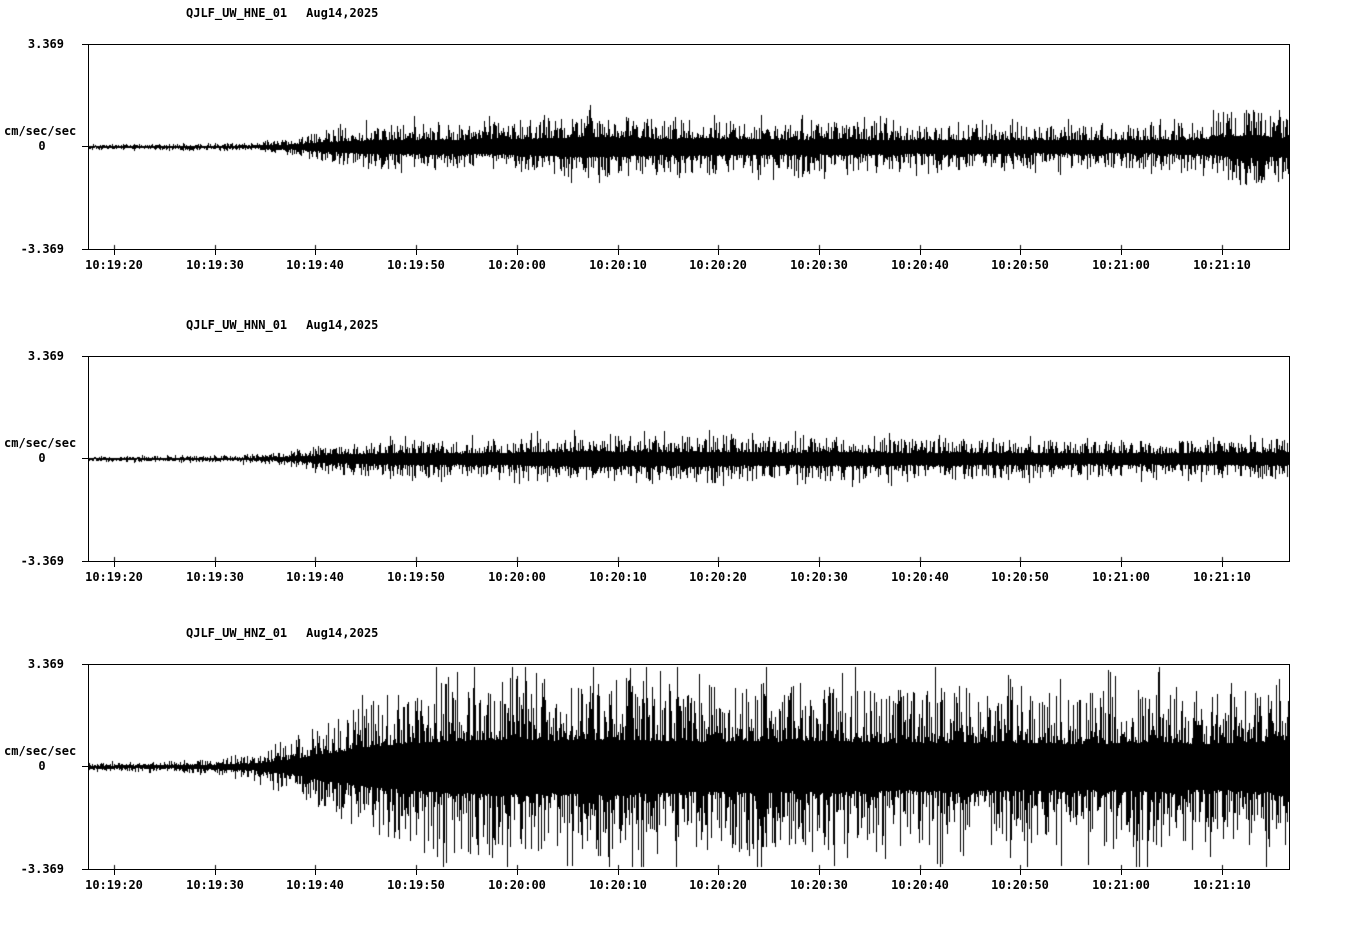 The width and height of the screenshot is (1358, 928). Describe the element at coordinates (282, 633) in the screenshot. I see `trace-title: QJLF_UW_HNZ_01 Aug14,2025` at that location.